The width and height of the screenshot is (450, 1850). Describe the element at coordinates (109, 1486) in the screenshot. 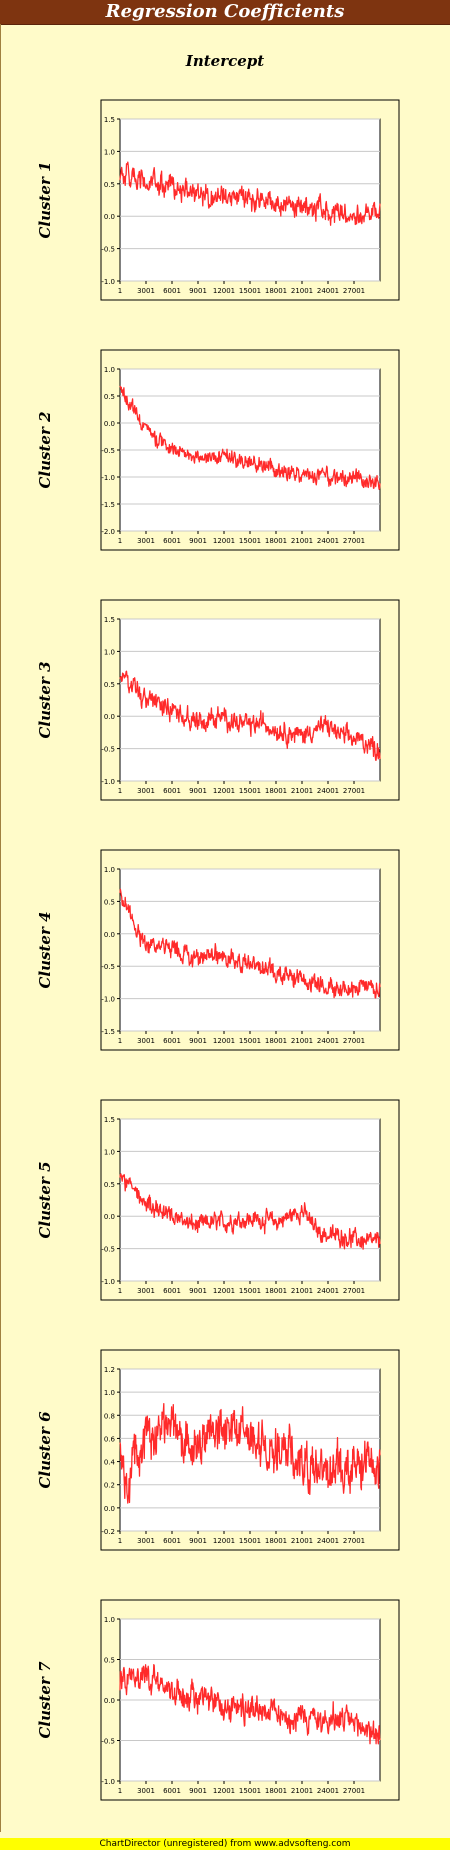

I see `y-tick-label: 0.2` at that location.